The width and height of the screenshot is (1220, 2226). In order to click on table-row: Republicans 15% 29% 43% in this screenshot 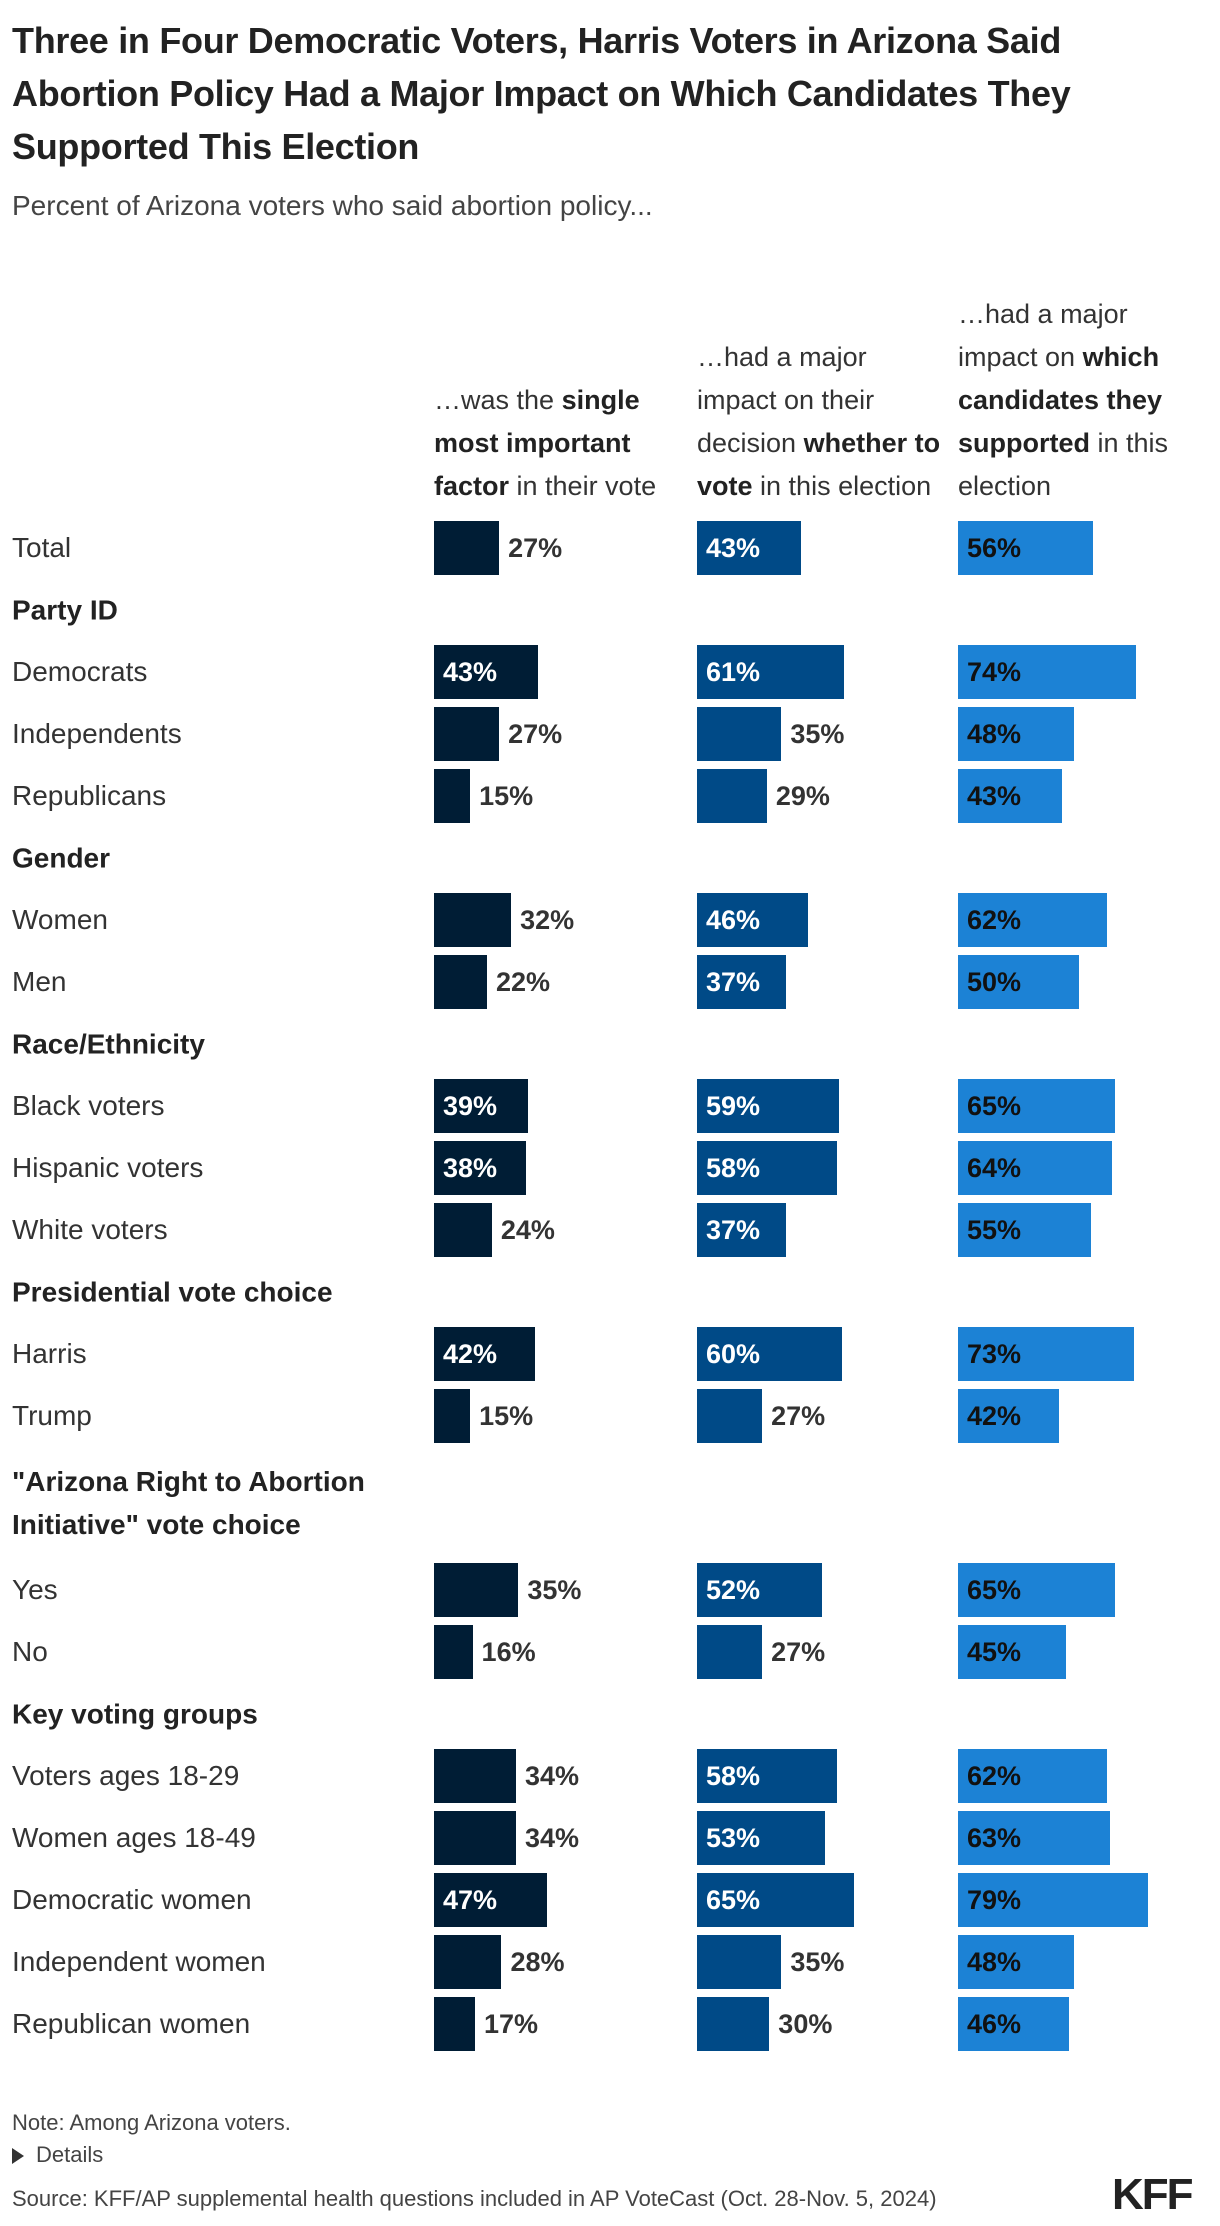, I will do `click(610, 796)`.